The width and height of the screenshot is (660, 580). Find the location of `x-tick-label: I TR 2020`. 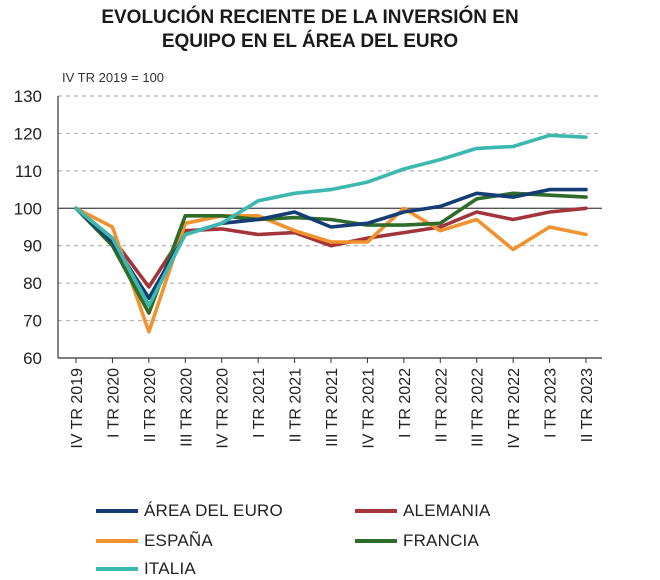

x-tick-label: I TR 2020 is located at coordinates (113, 403).